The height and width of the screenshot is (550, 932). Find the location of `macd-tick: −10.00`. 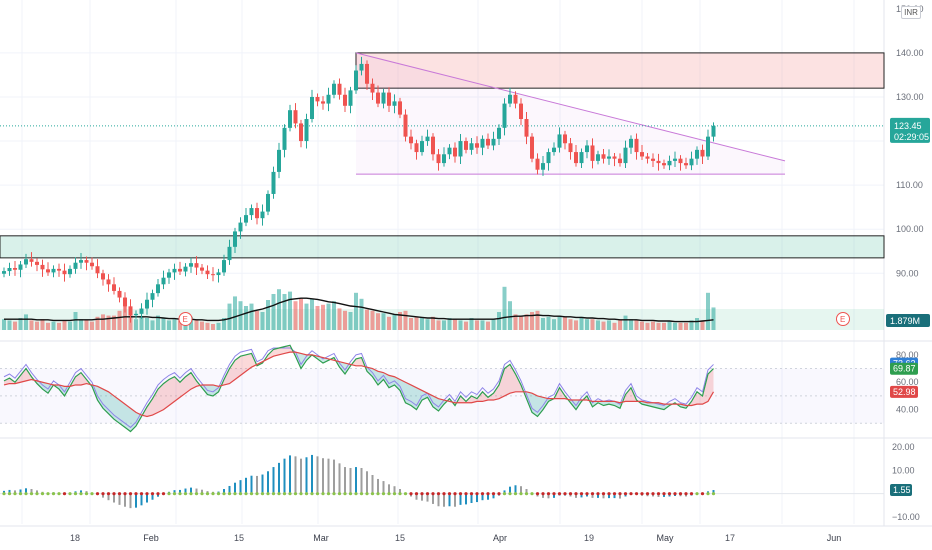

macd-tick: −10.00 is located at coordinates (906, 517).